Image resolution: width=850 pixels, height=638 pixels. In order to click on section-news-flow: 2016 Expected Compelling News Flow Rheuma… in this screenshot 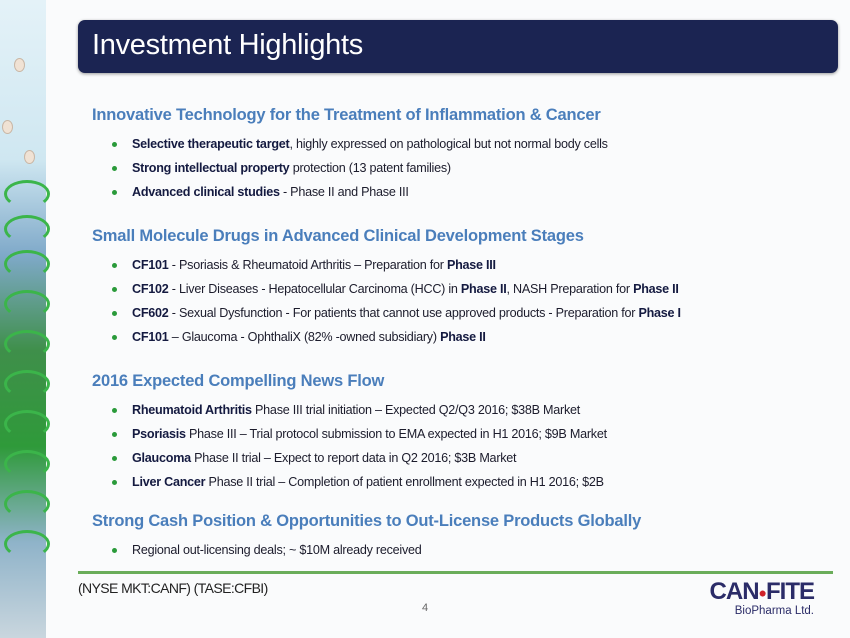, I will do `click(349, 432)`.